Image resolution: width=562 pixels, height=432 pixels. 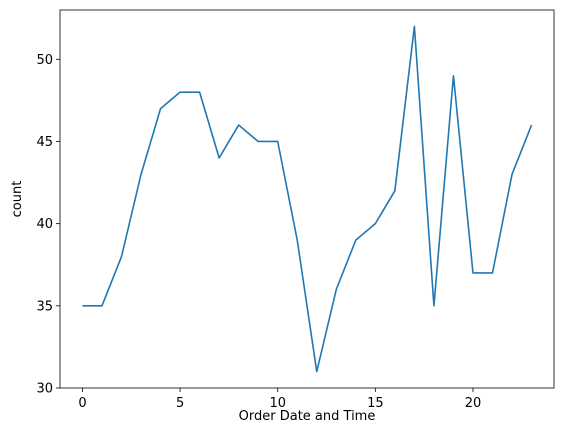 I want to click on y-tick-label: 50, so click(x=44, y=60).